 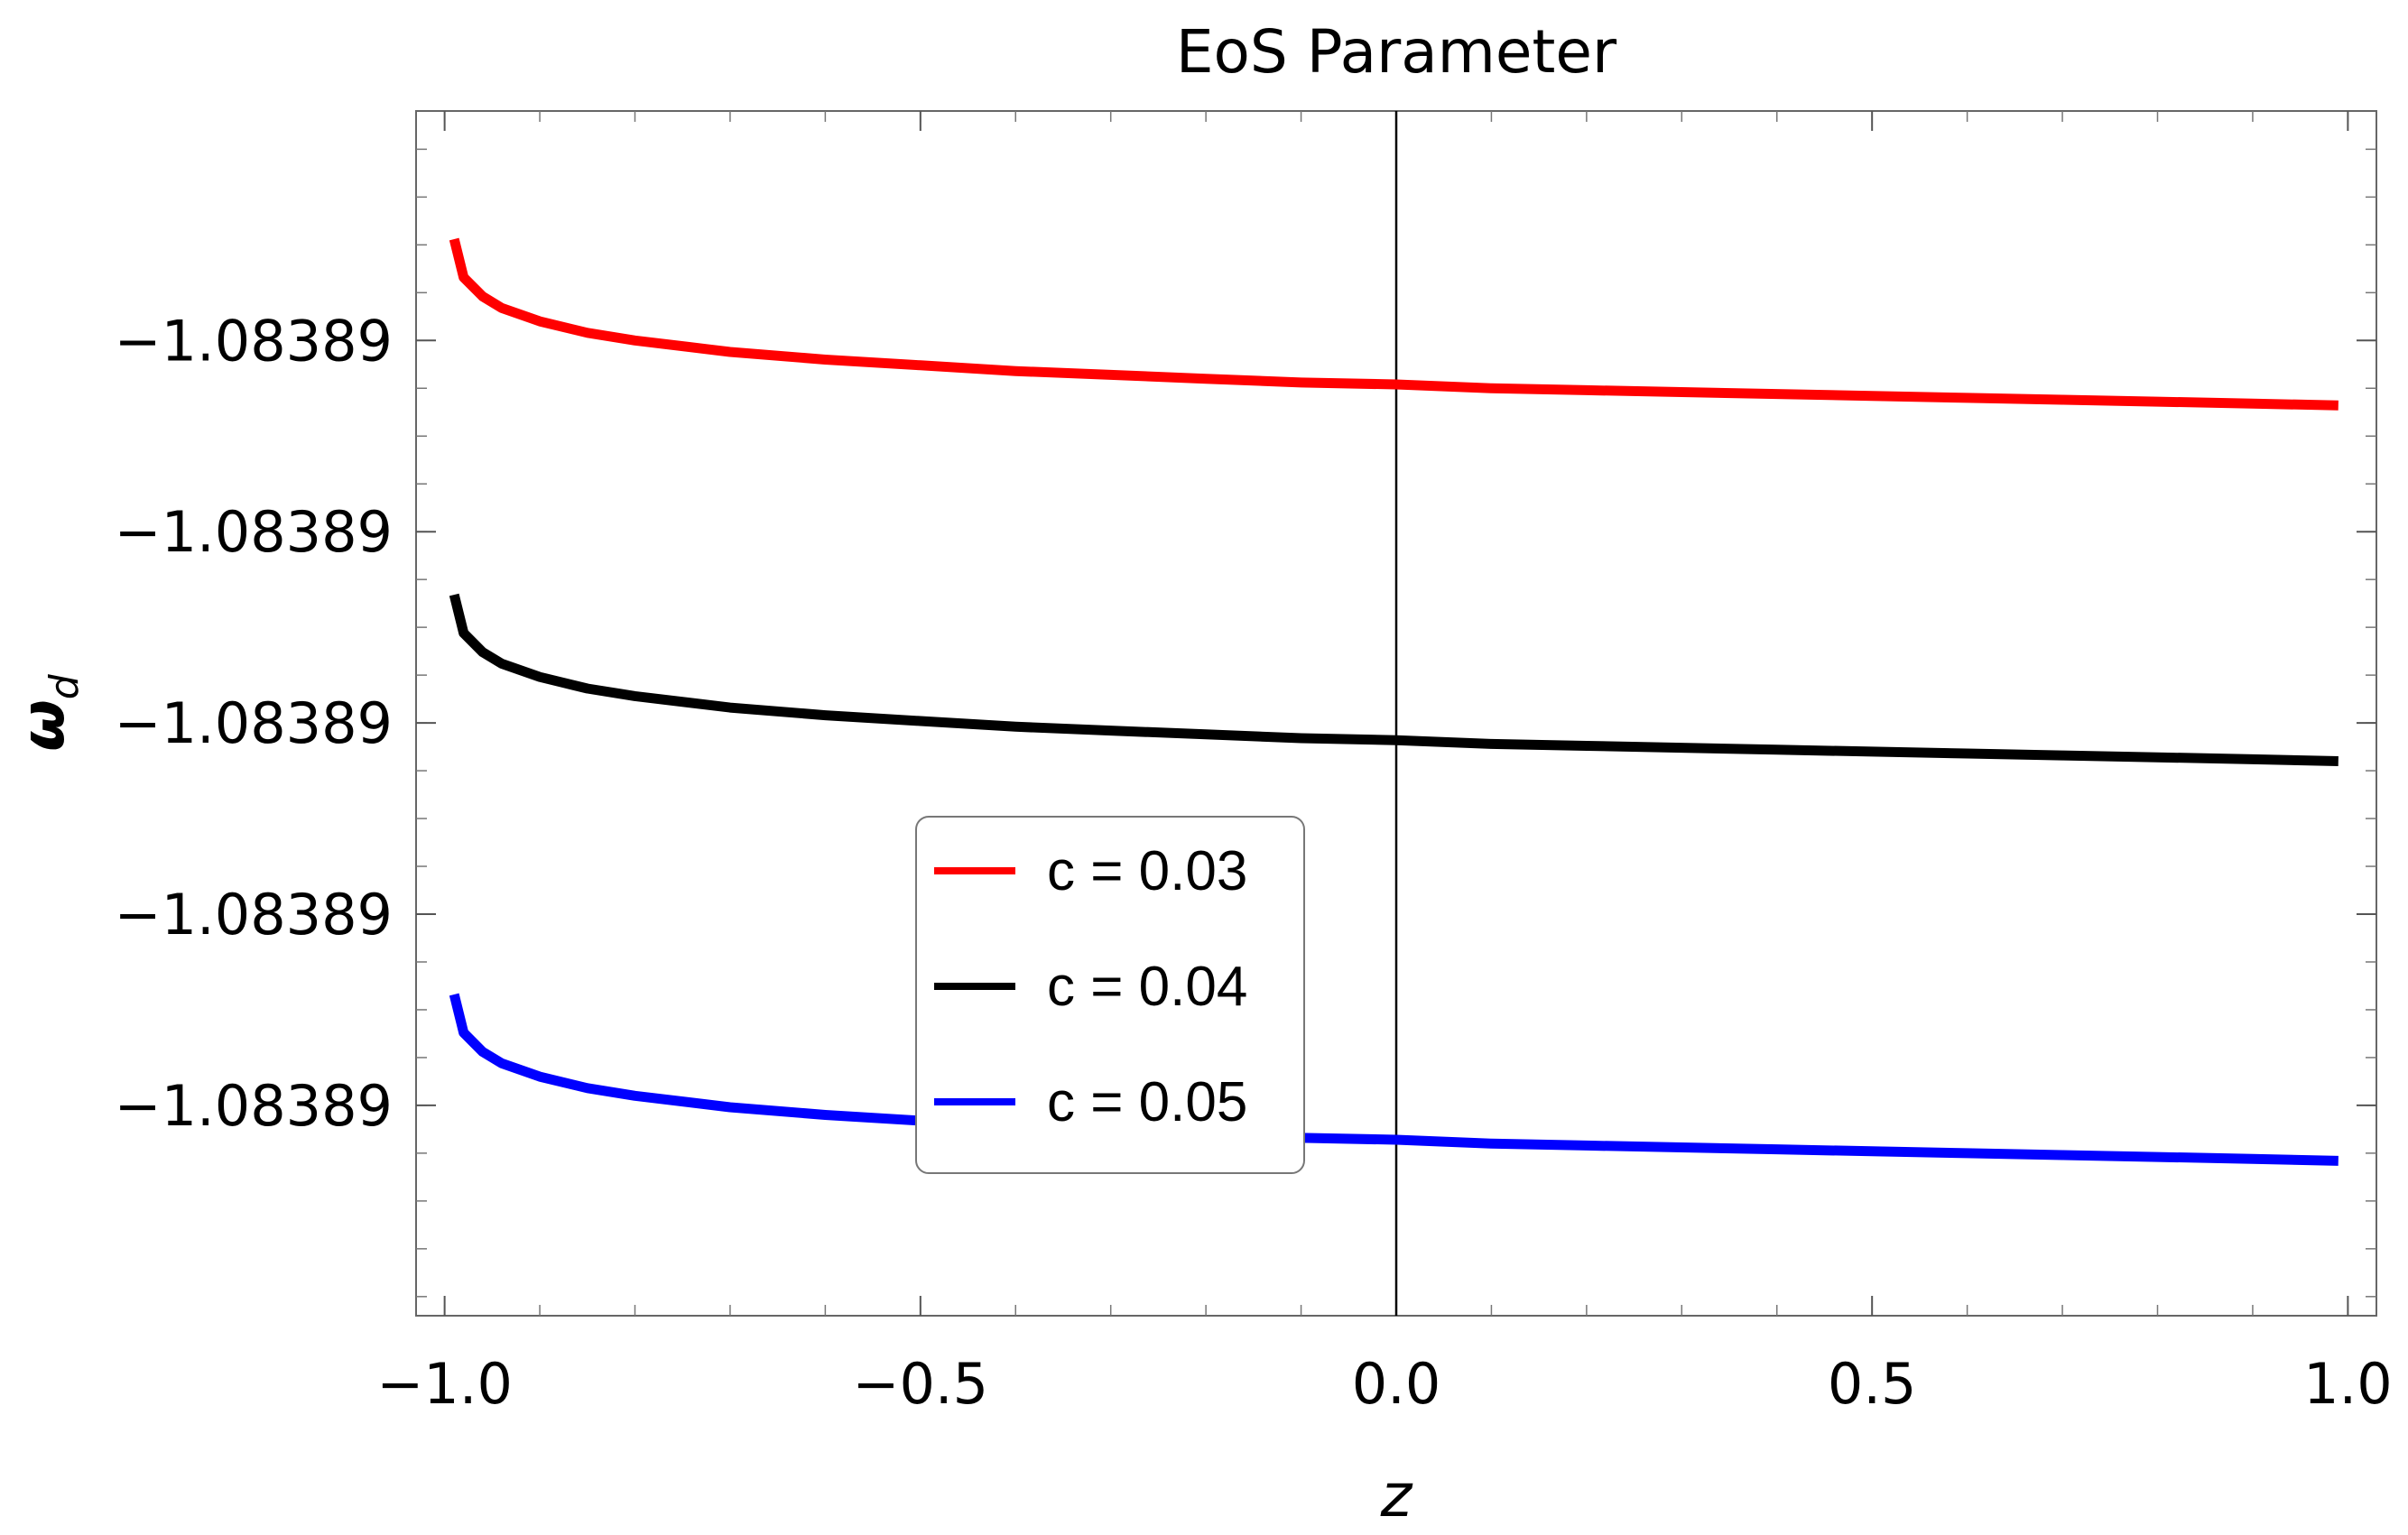 I want to click on svg-text: ωd, so click(x=48, y=712).